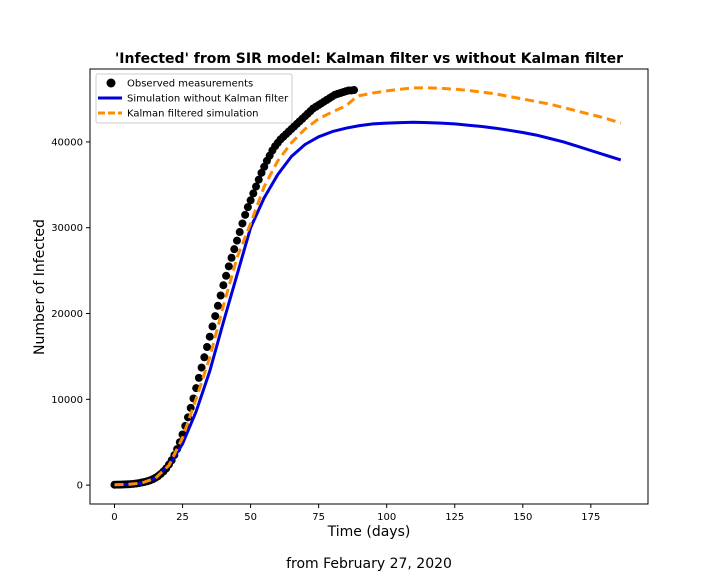 This screenshot has width=720, height=576. Describe the element at coordinates (590, 517) in the screenshot. I see `x-tick-label: 175` at that location.